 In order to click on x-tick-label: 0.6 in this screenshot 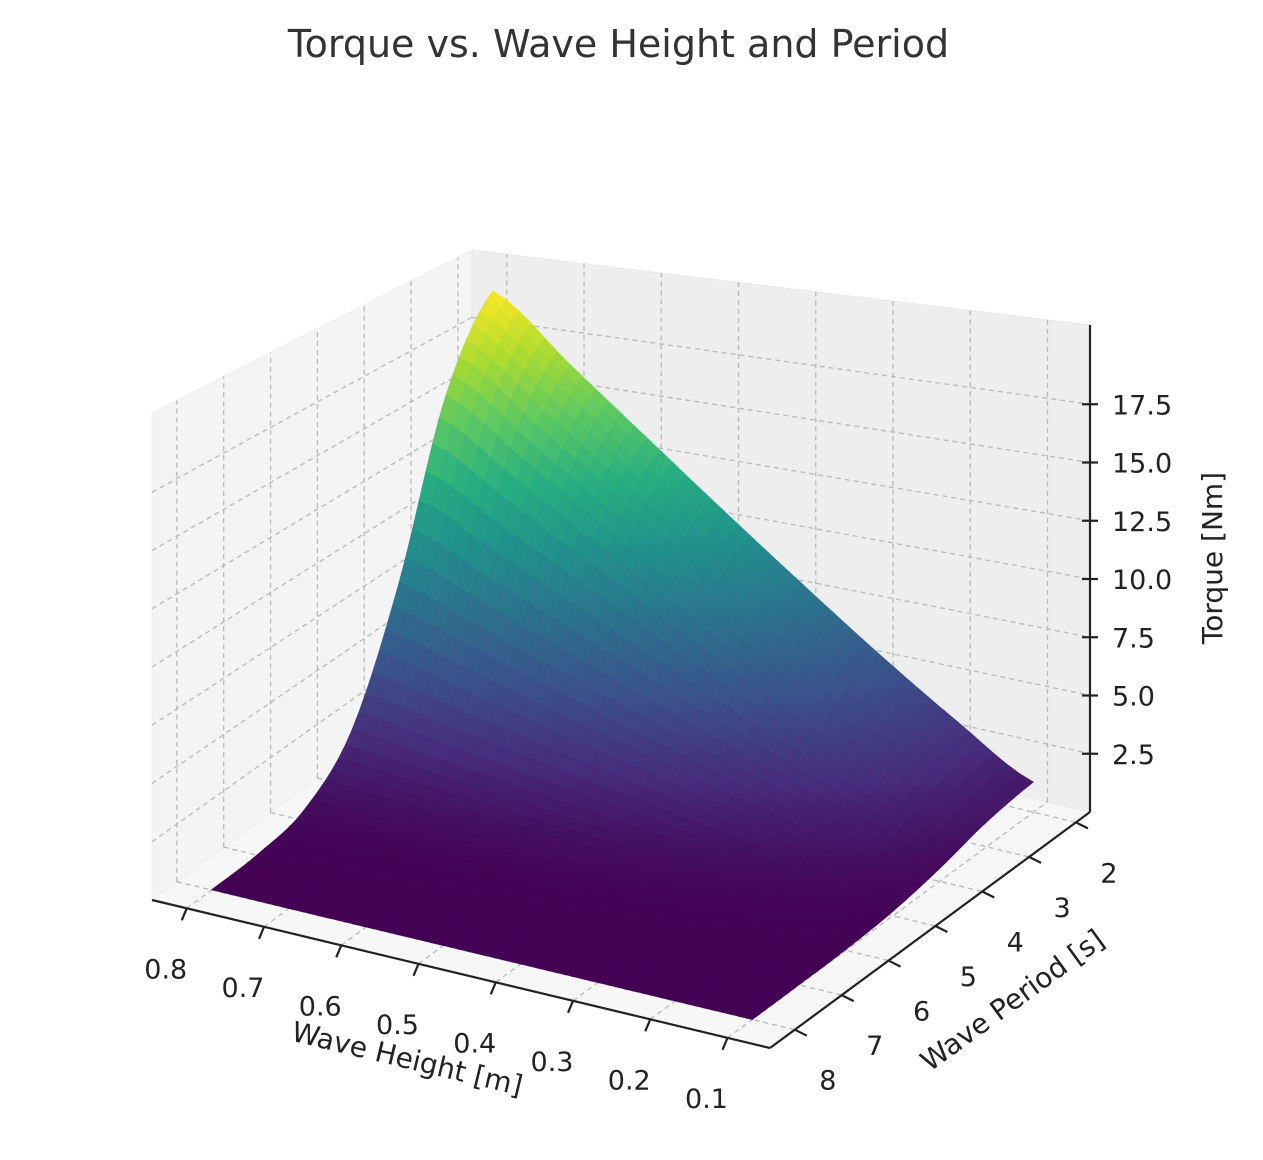, I will do `click(320, 1006)`.